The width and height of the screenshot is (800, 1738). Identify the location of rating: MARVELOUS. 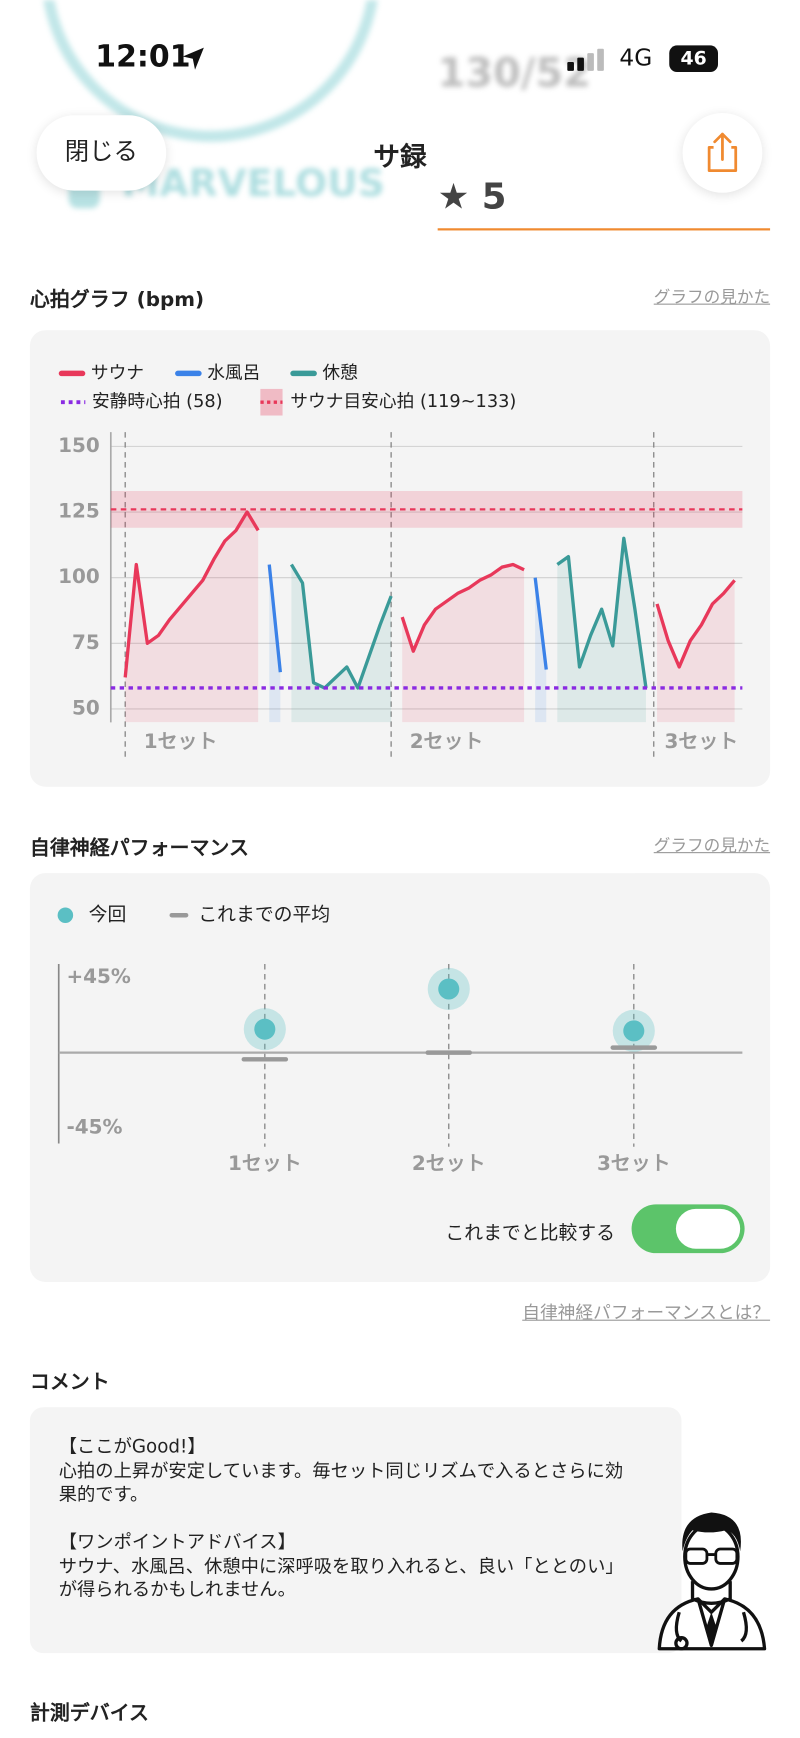
(253, 184).